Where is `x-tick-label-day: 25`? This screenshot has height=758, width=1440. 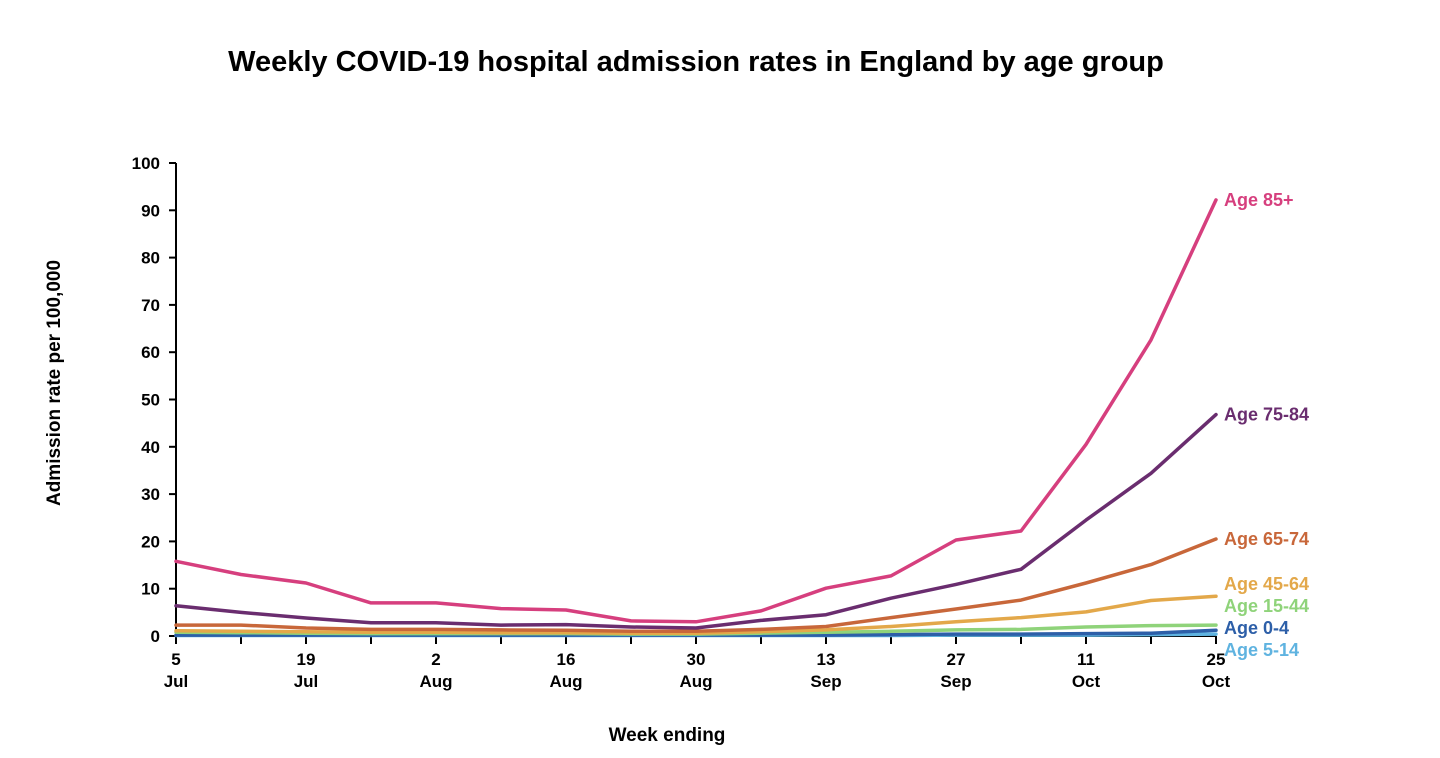
x-tick-label-day: 25 is located at coordinates (1216, 659).